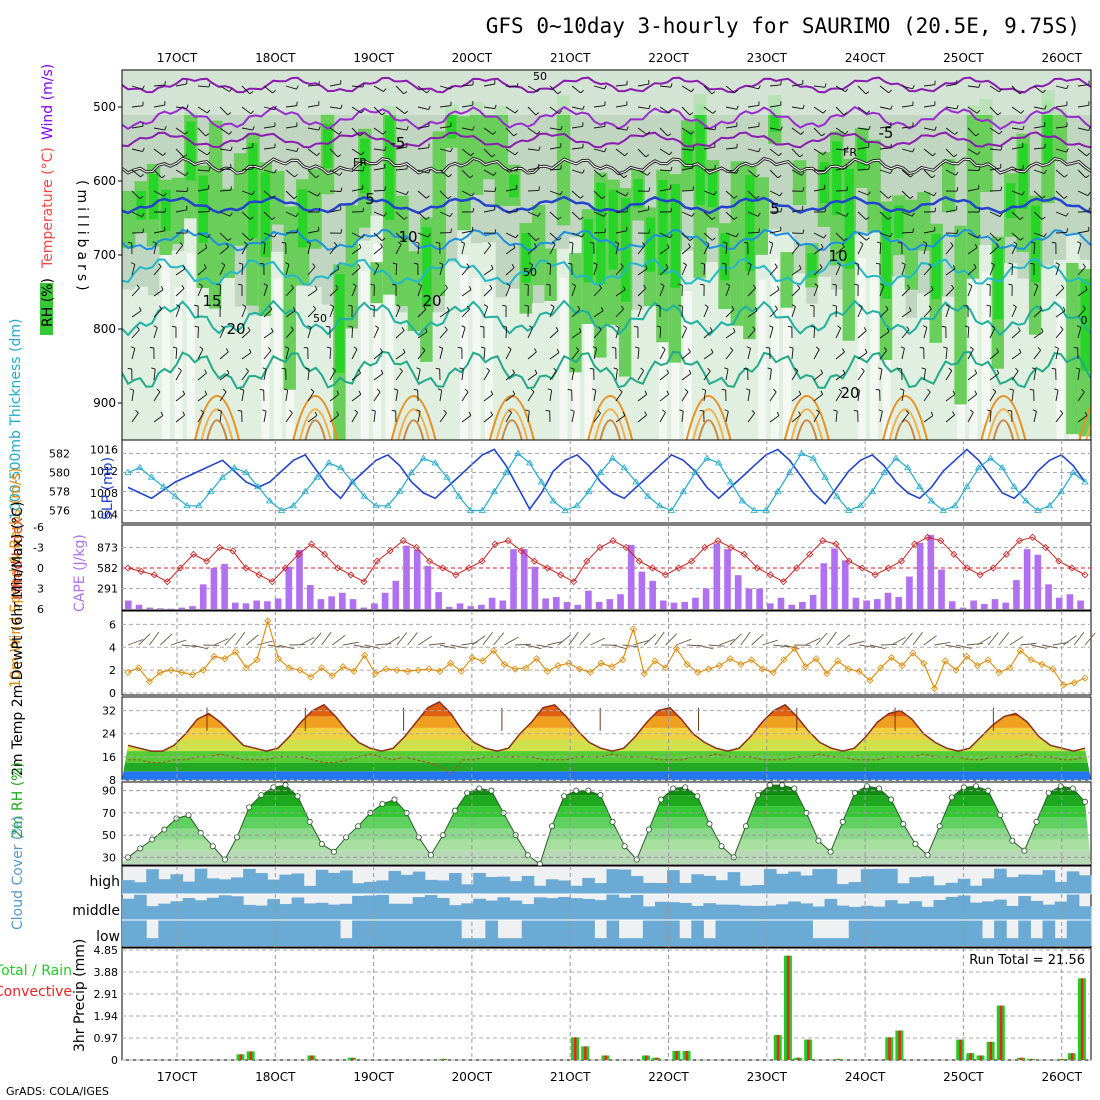  I want to click on contour-label: 20, so click(431, 301).